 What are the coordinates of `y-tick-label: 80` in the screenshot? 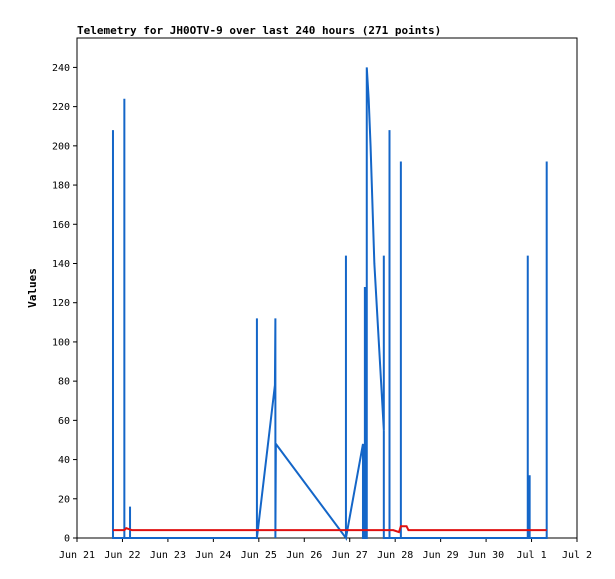 It's located at (64, 382).